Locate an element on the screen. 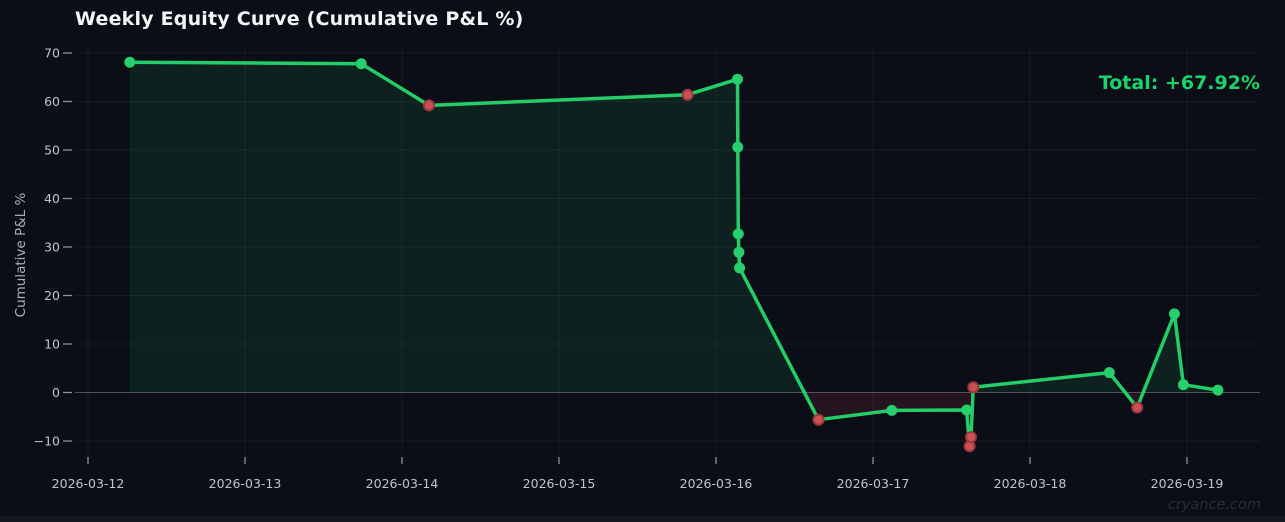  area-fill-negative is located at coordinates (673, 419).